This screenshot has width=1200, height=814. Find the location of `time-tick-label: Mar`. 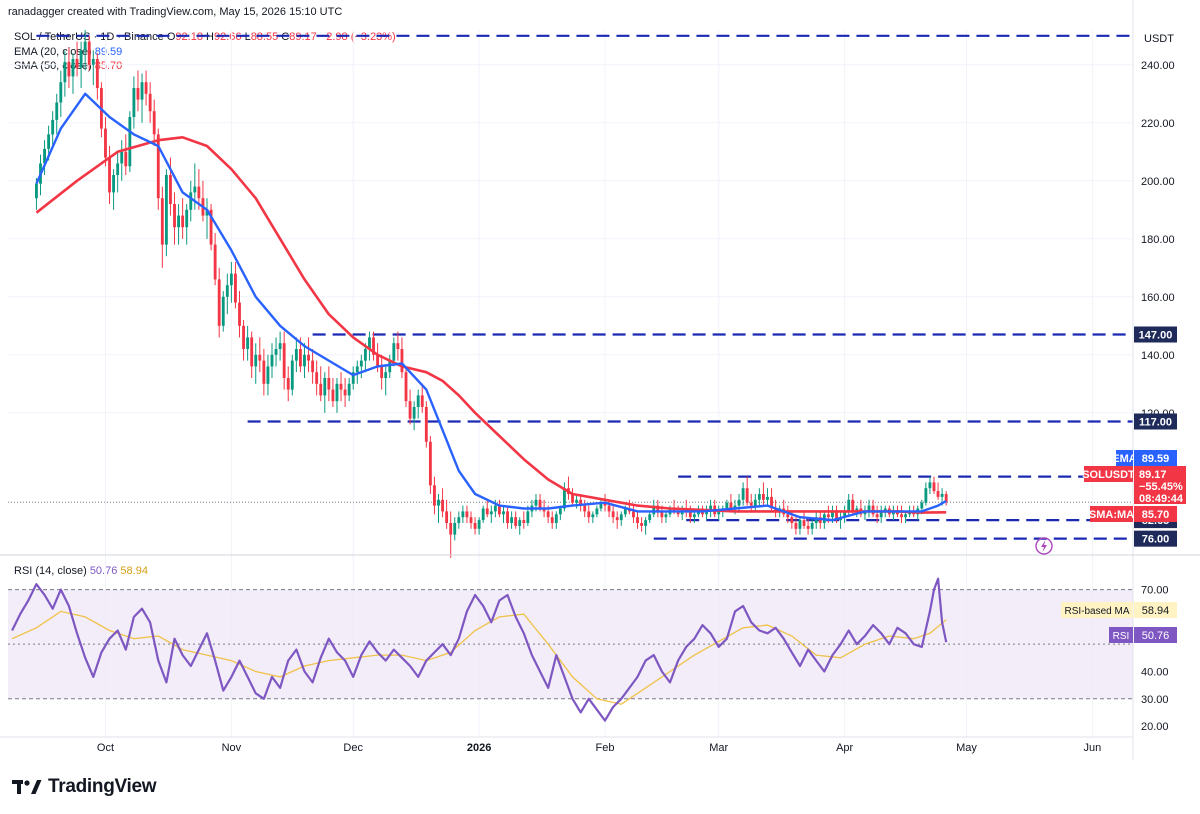

time-tick-label: Mar is located at coordinates (718, 748).